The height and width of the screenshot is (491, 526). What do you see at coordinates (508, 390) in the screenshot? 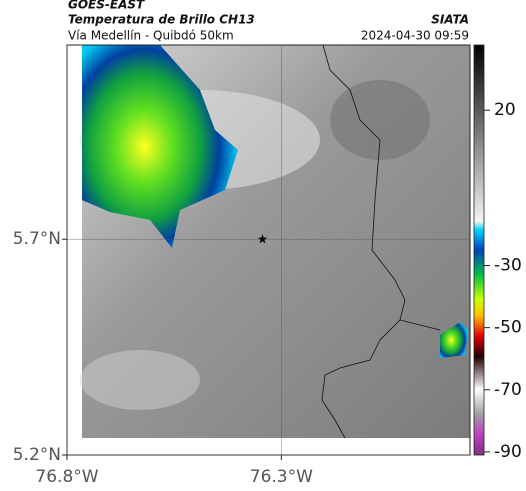
I see `colorbar-tick-label: -70` at bounding box center [508, 390].